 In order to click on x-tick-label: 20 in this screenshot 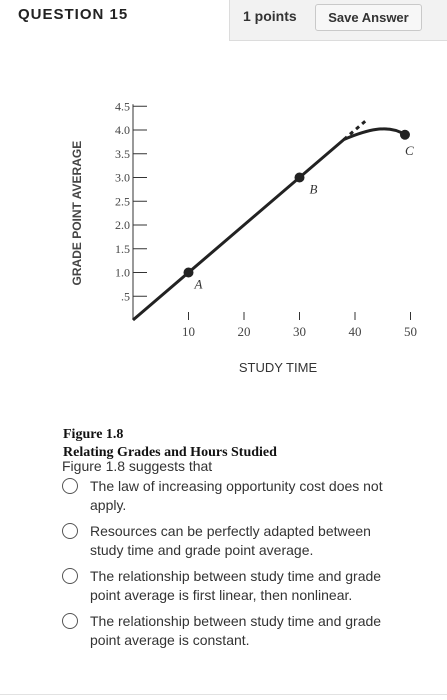, I will do `click(244, 331)`.